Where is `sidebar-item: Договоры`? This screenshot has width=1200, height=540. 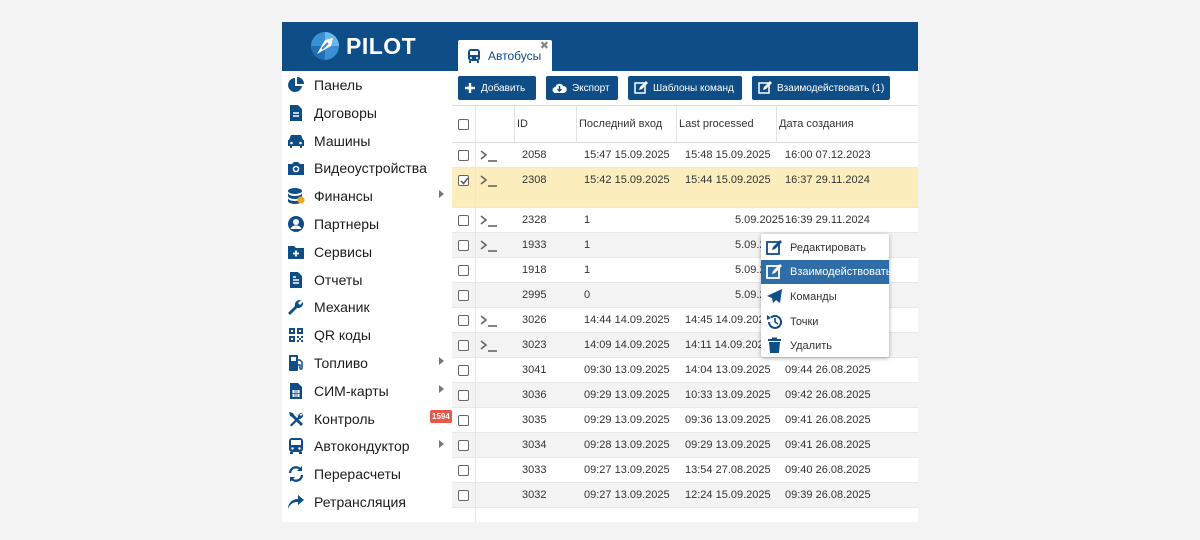 sidebar-item: Договоры is located at coordinates (367, 113).